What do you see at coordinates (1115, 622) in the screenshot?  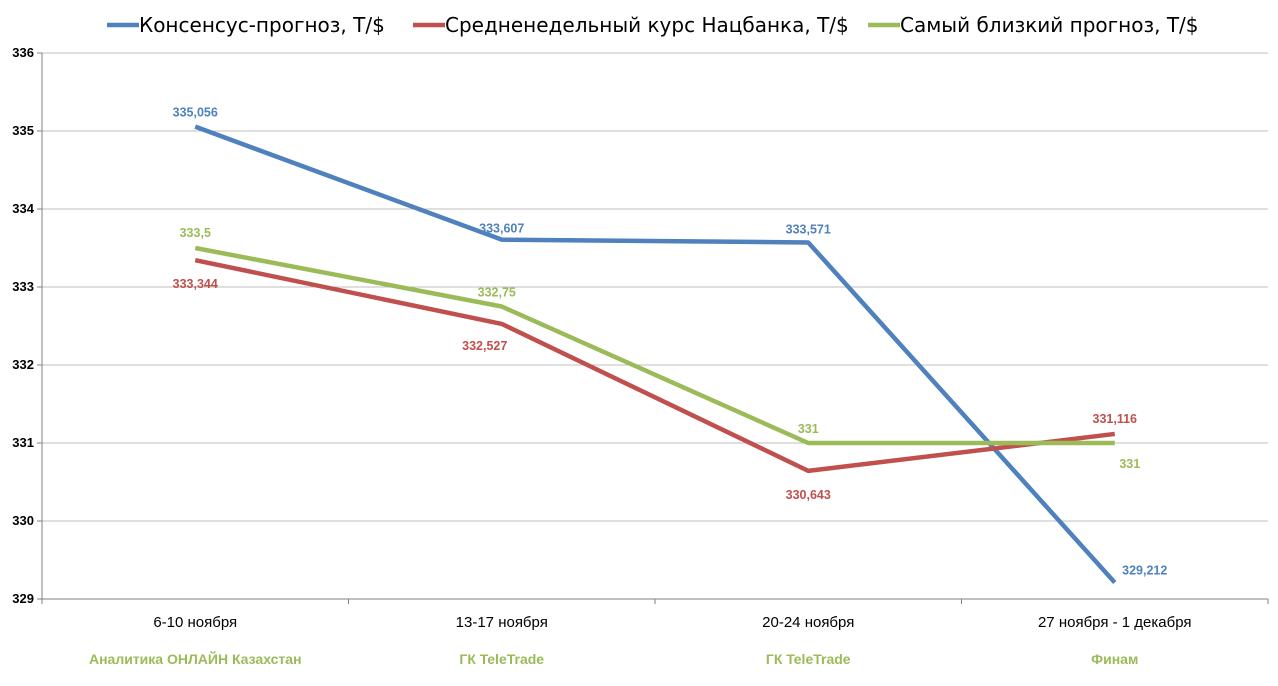 I see `x-tick-label: 27 ноября - 1 декабря` at bounding box center [1115, 622].